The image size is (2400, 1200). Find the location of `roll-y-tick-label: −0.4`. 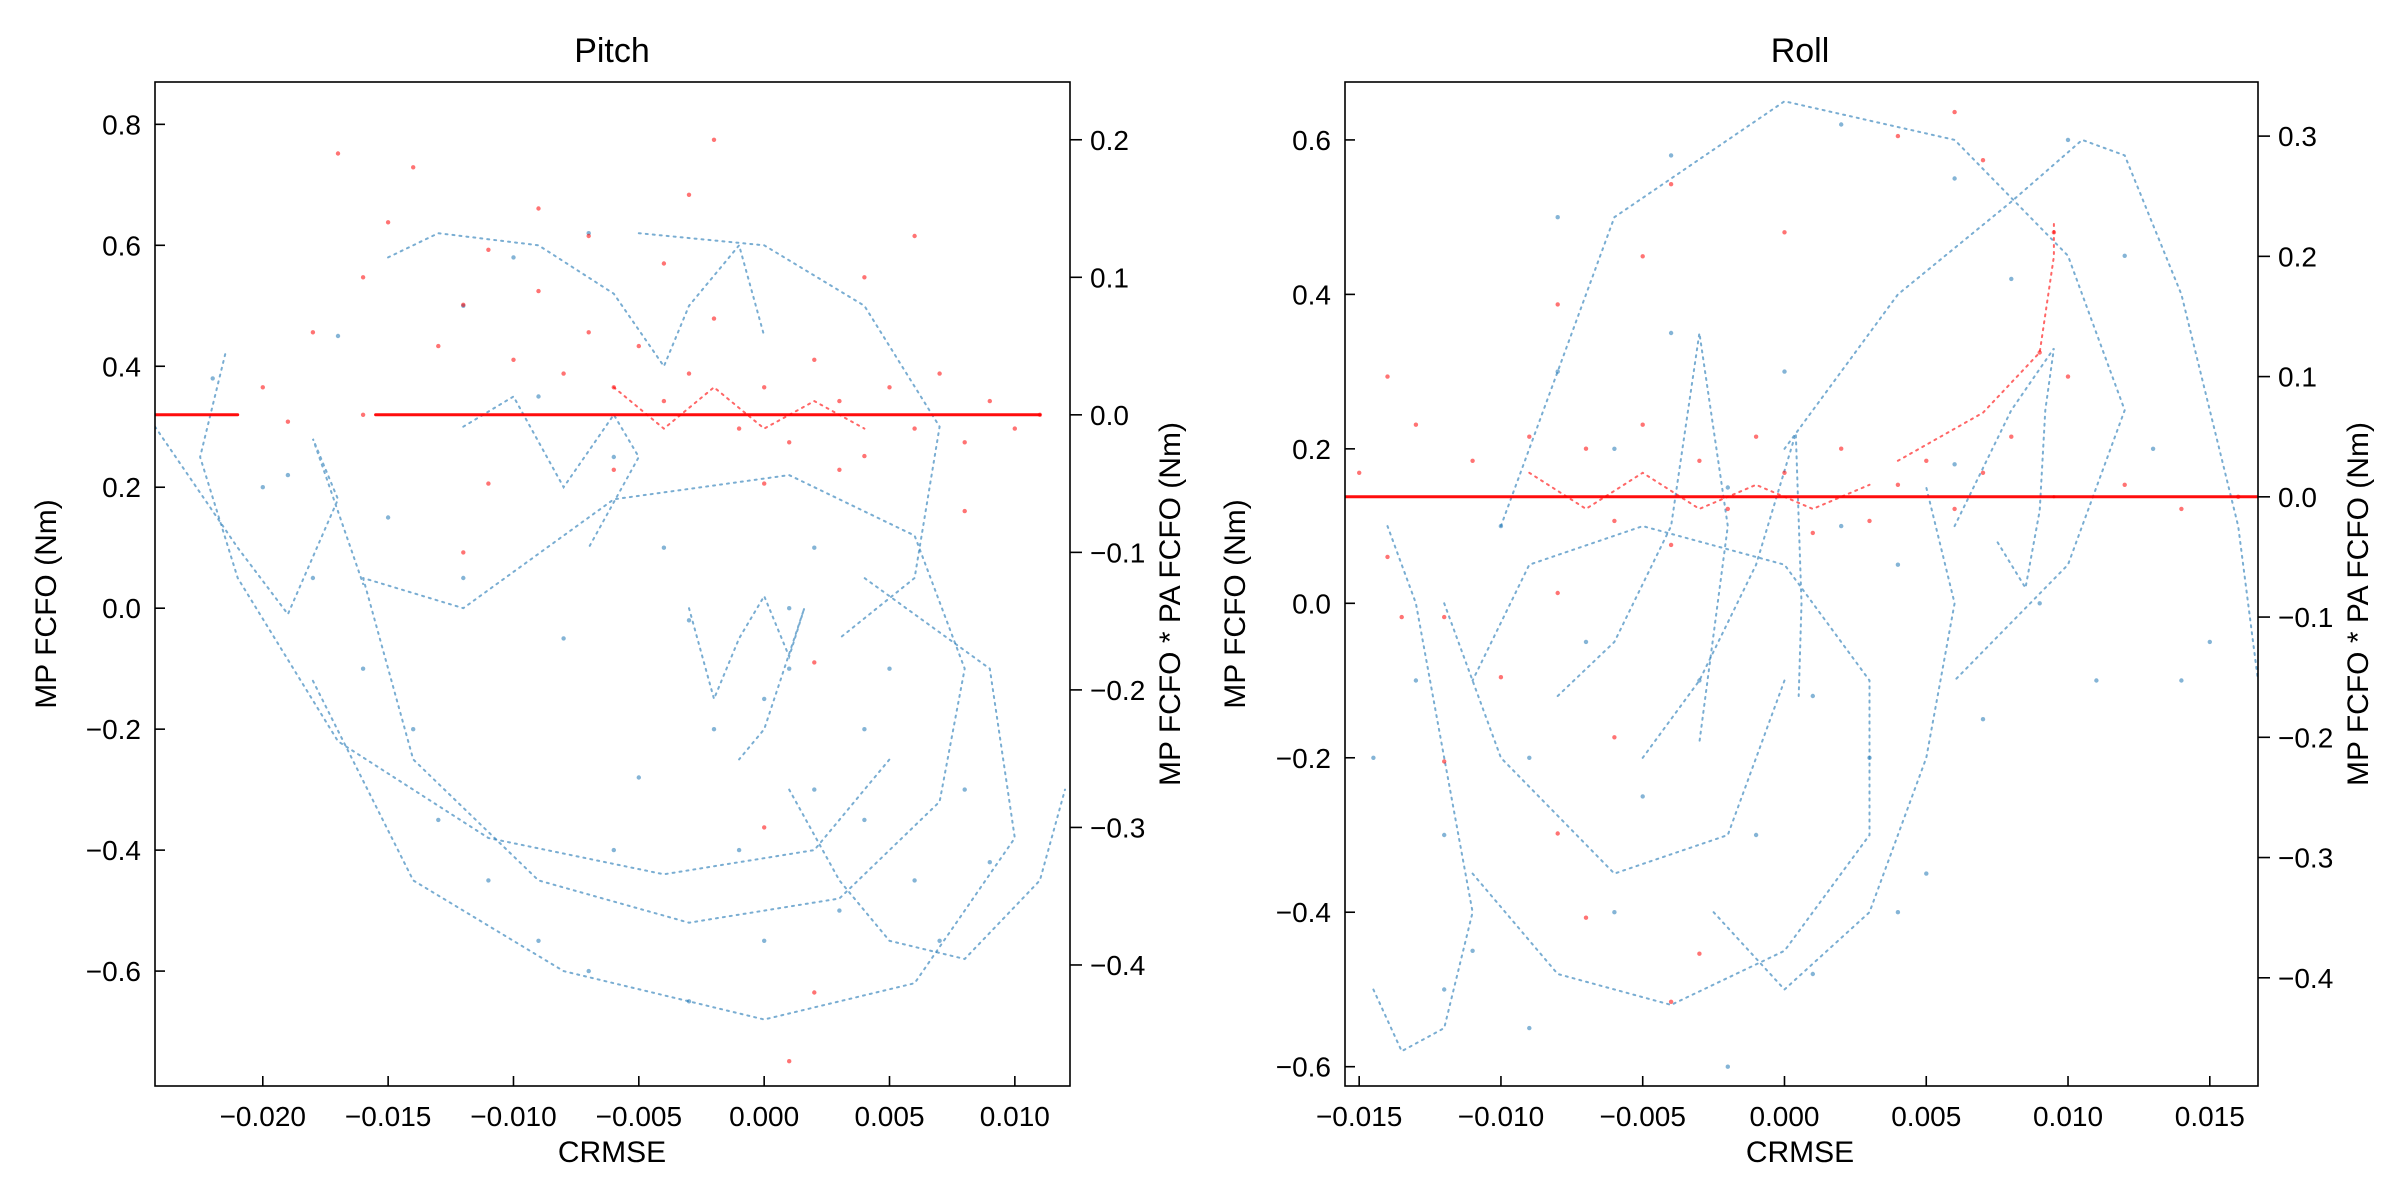

roll-y-tick-label: −0.4 is located at coordinates (1303, 912).